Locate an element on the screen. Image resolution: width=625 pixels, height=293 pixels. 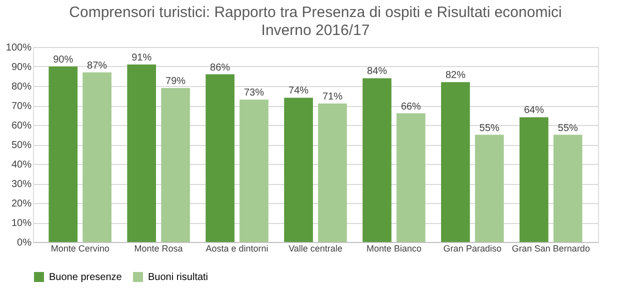
x-tick-label: Monte Rosa is located at coordinates (158, 249).